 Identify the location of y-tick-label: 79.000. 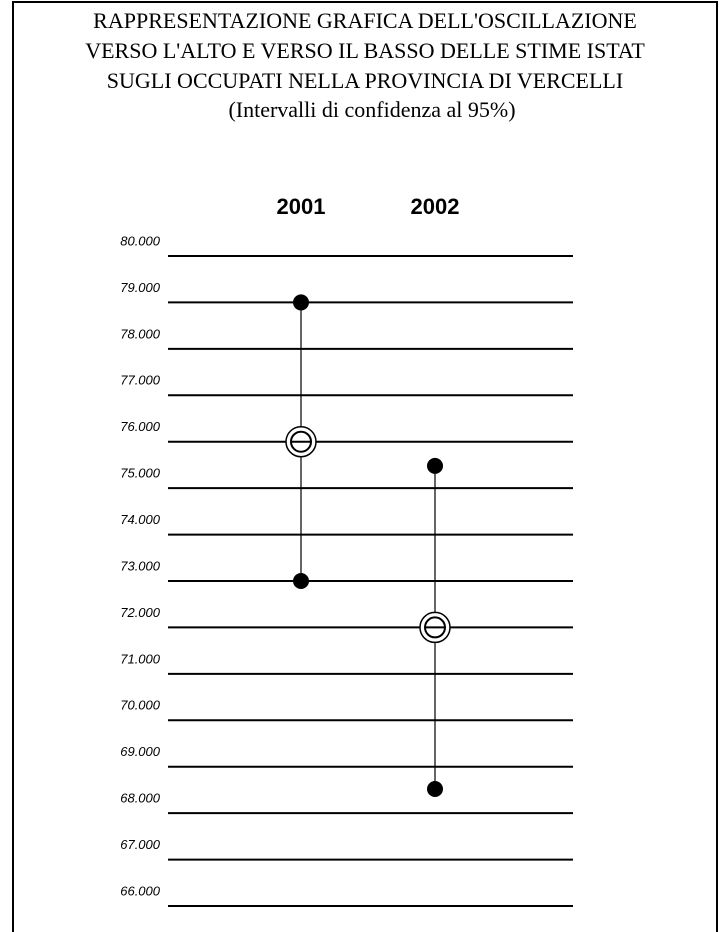
(140, 287).